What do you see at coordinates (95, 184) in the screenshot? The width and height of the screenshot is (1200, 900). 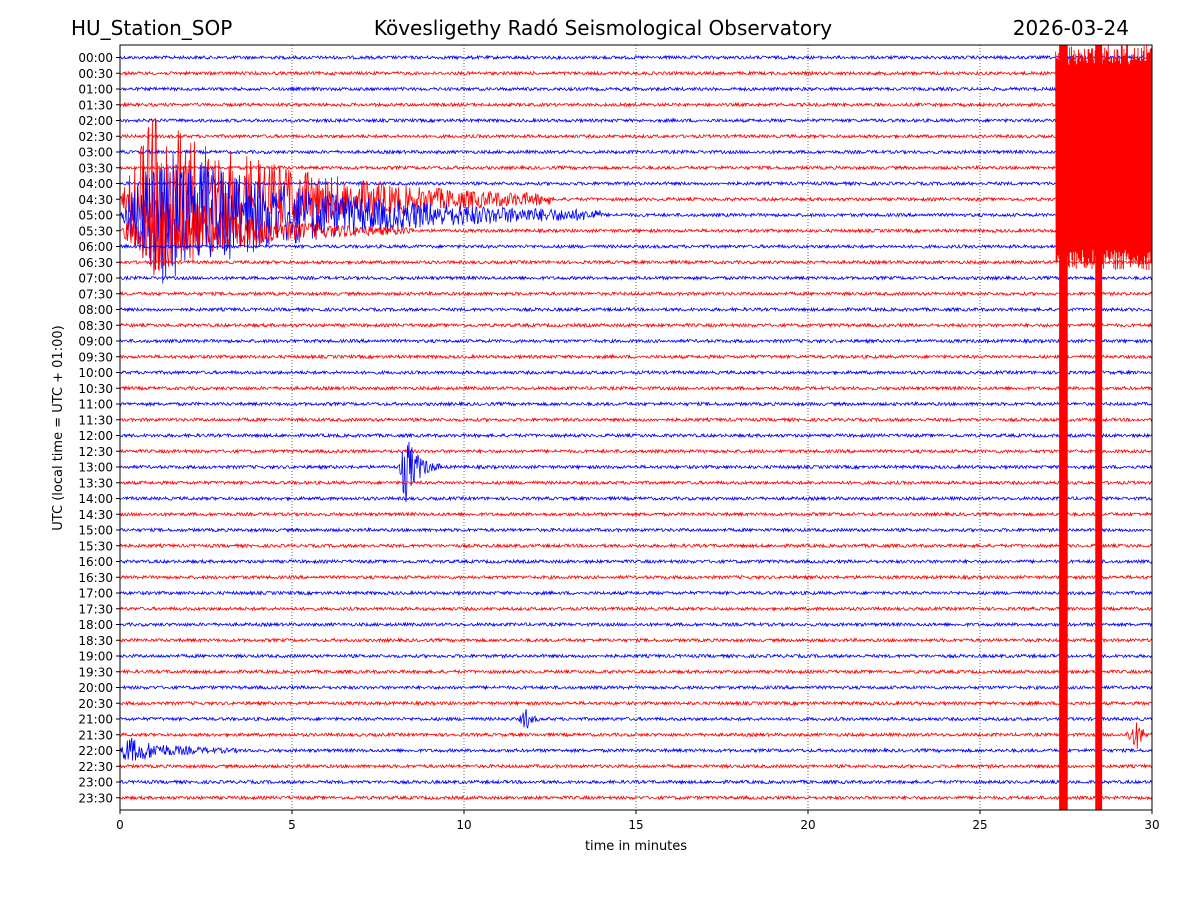 I see `y-tick-label: 04:00` at bounding box center [95, 184].